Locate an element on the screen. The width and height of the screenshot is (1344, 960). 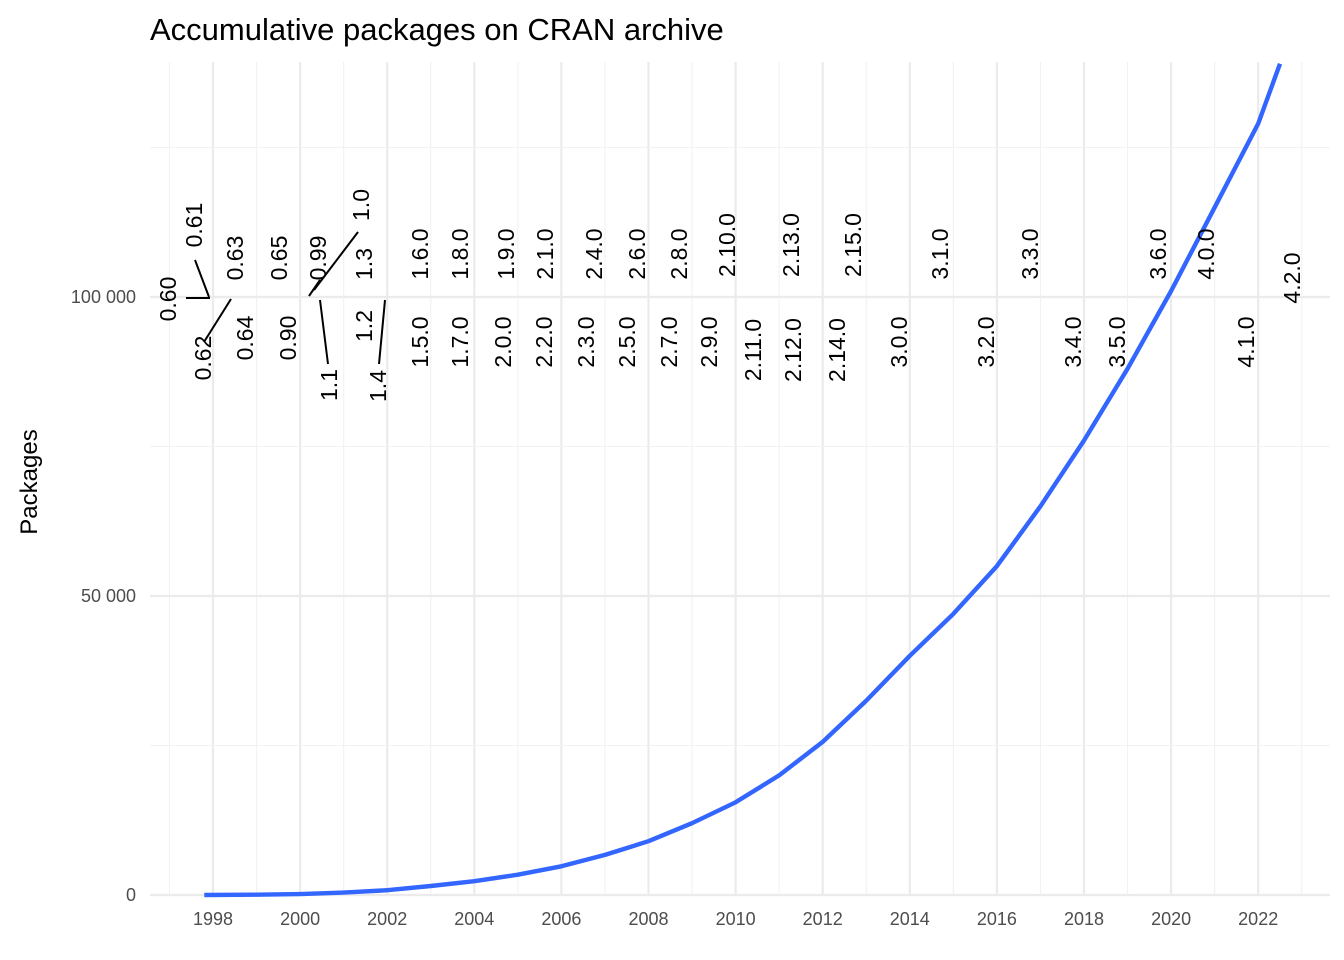
version-label: 1.5.0 is located at coordinates (420, 341).